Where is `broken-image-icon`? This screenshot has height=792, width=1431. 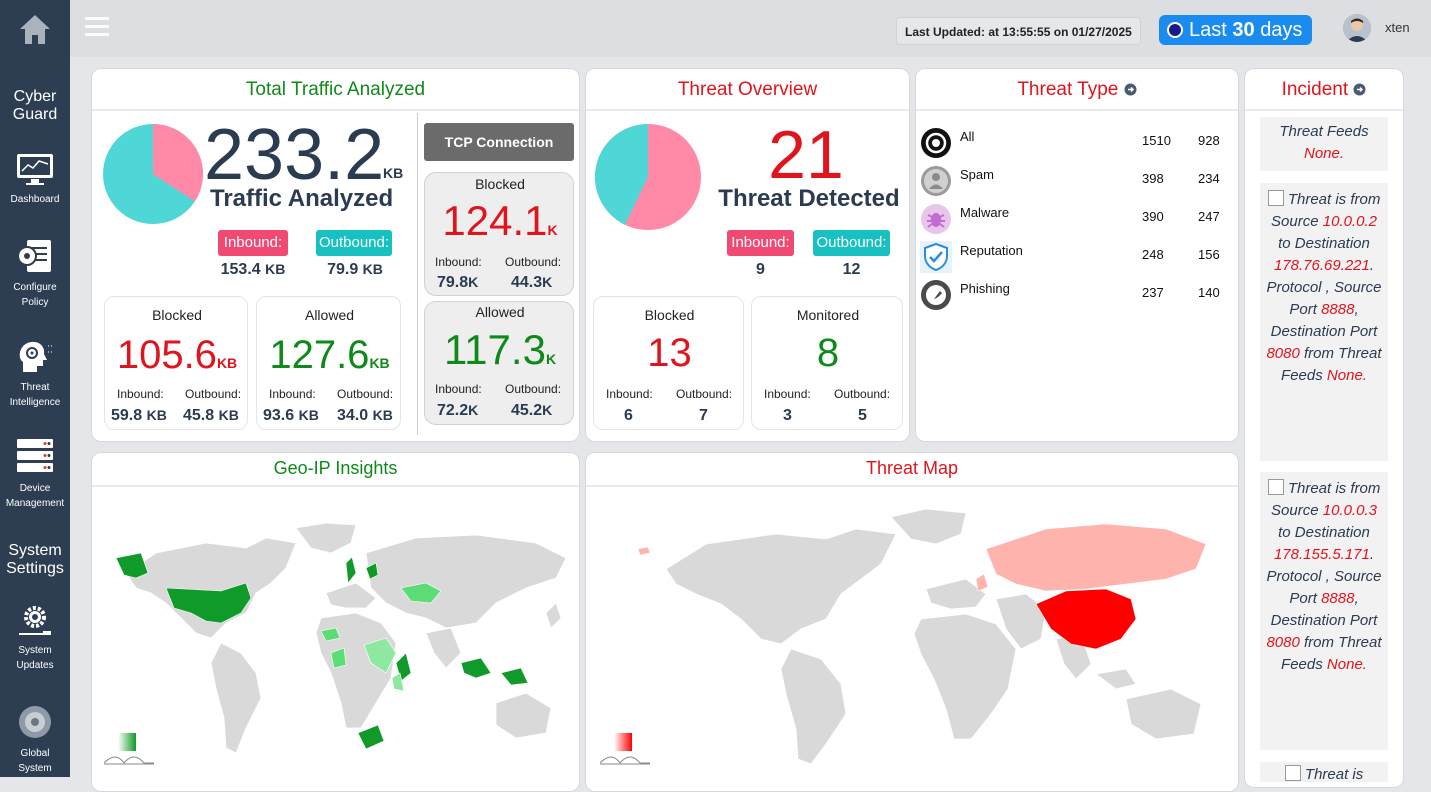
broken-image-icon is located at coordinates (1292, 773).